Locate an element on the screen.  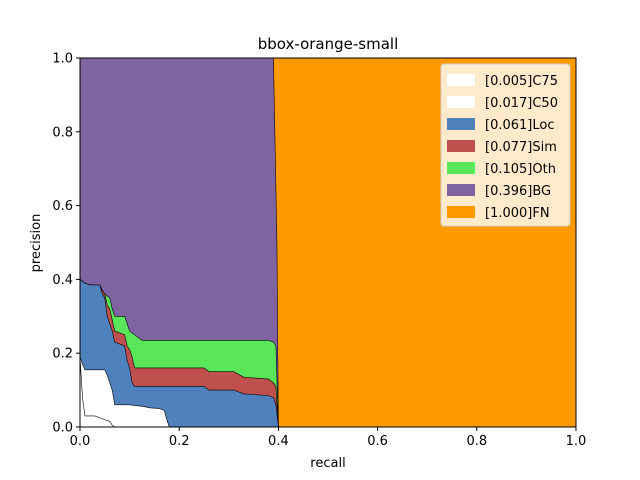
legend-label: [0.105]Oth is located at coordinates (520, 169).